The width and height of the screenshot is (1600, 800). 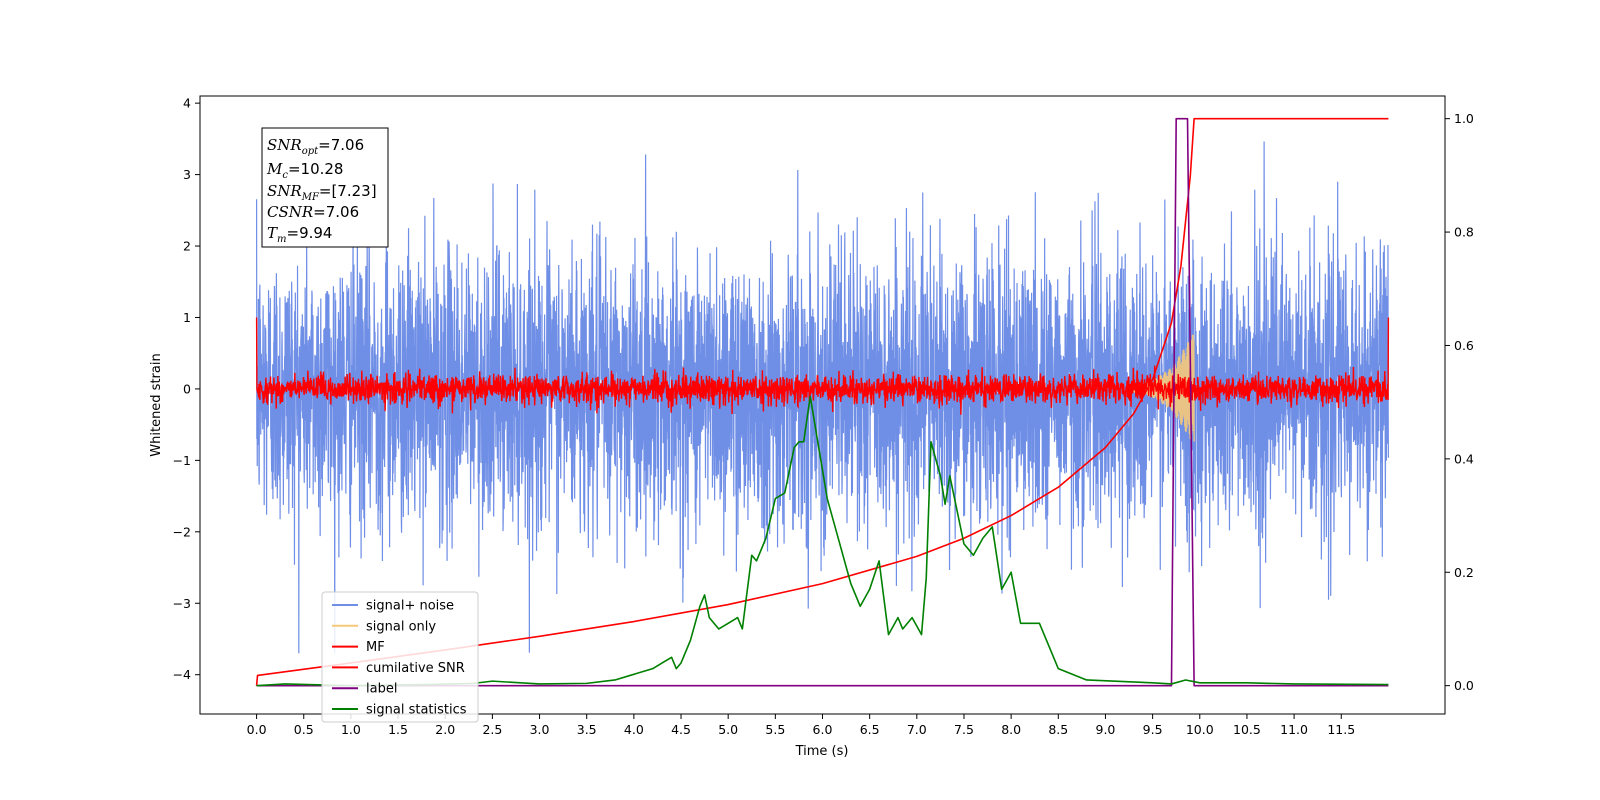 What do you see at coordinates (410, 606) in the screenshot?
I see `legend-label: signal+ noise` at bounding box center [410, 606].